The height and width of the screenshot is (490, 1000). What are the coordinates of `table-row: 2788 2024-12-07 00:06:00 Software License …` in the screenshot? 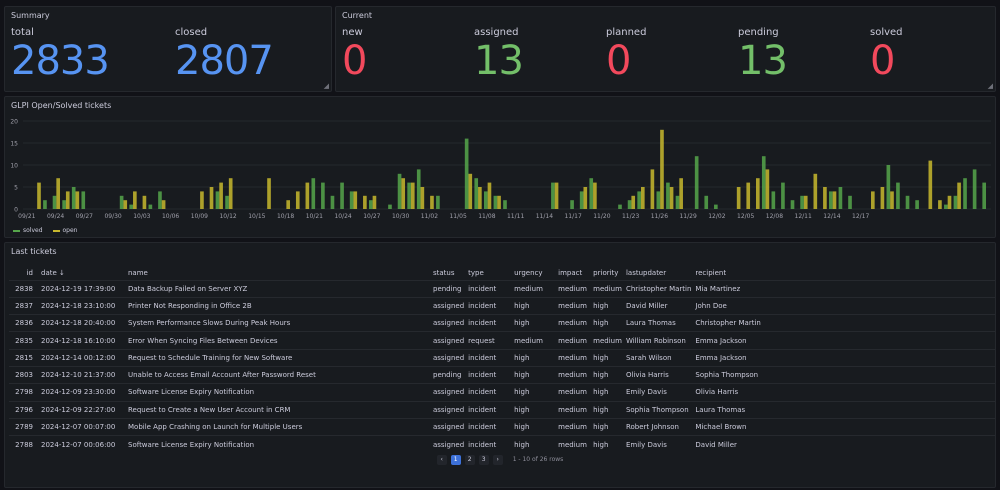 It's located at (502, 444).